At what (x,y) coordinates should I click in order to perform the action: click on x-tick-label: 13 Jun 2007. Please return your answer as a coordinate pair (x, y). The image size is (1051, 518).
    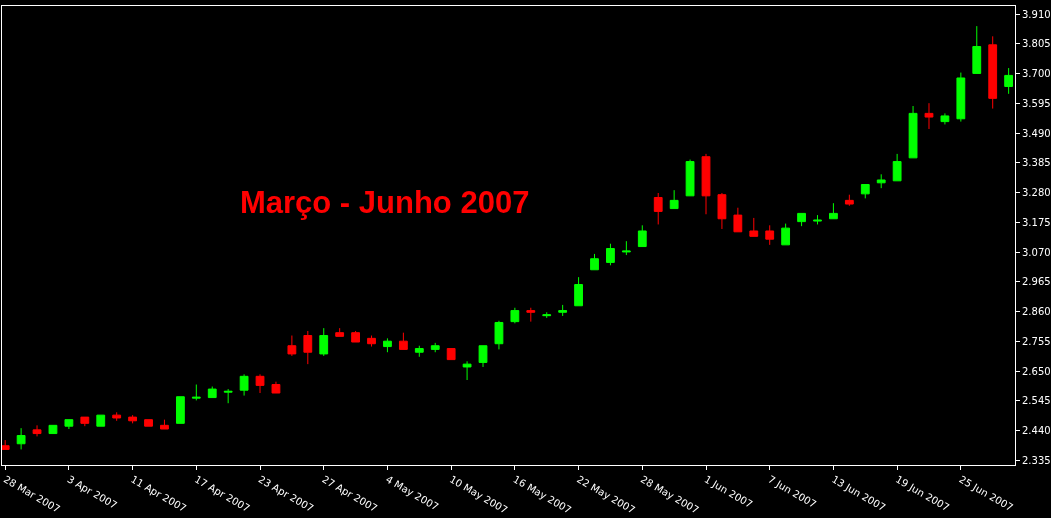
    Looking at the image, I should click on (858, 493).